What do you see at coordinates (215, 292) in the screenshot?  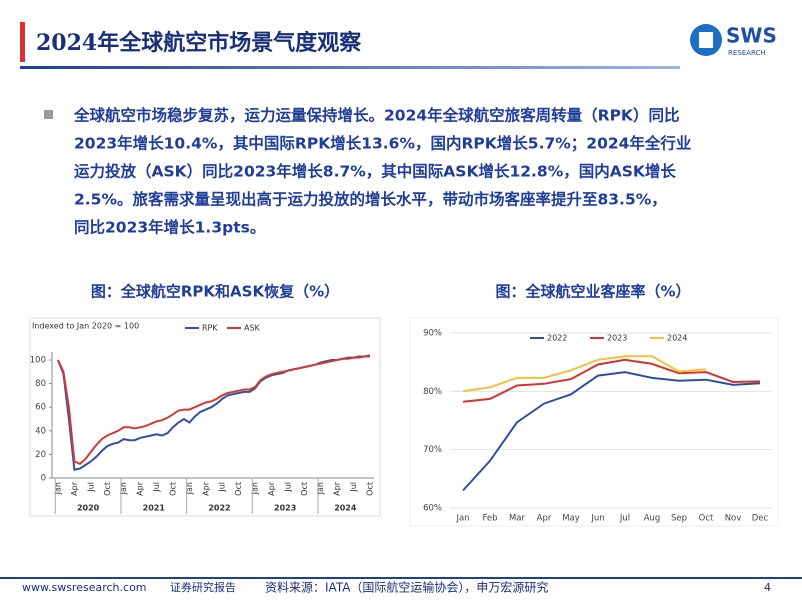 I see `chart-caption: 图：全球航空RPK和ASK恢复（%）` at bounding box center [215, 292].